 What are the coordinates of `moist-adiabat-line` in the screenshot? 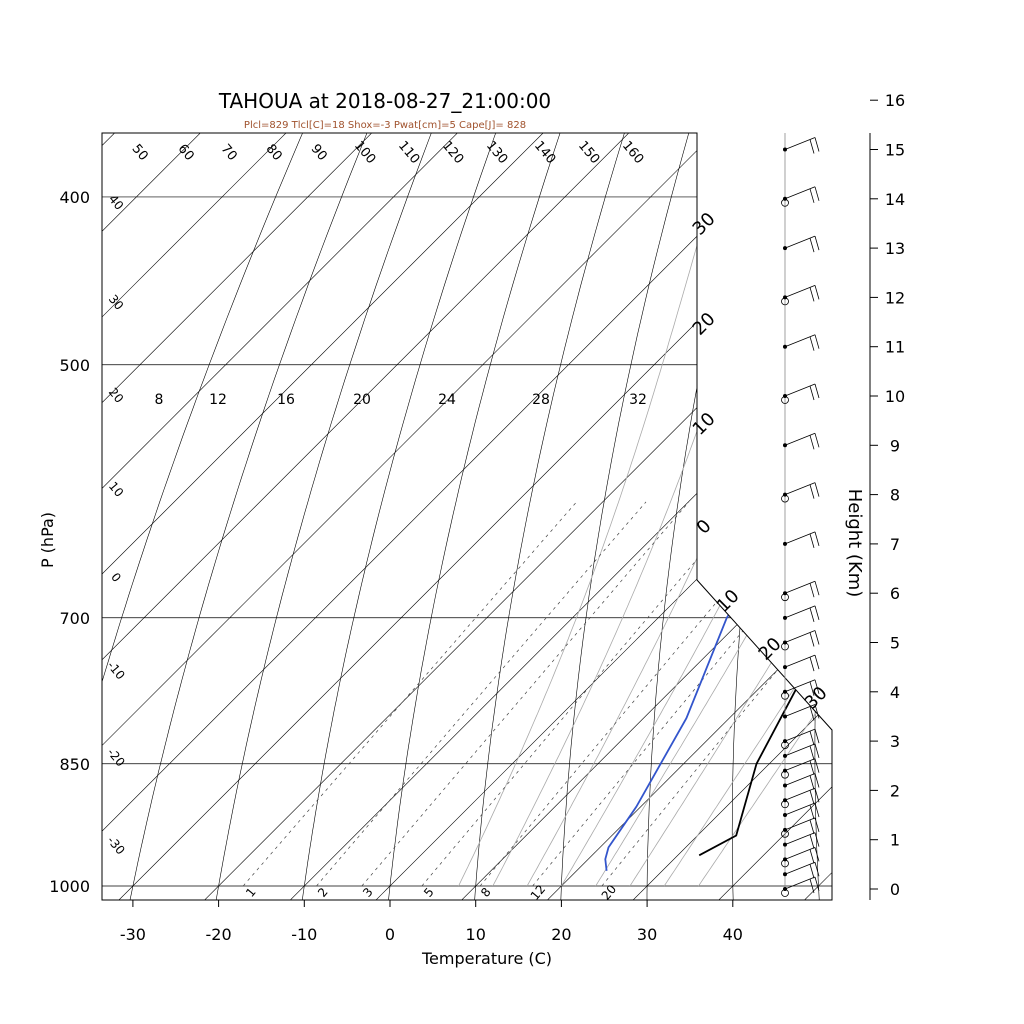 It's located at (765, 510).